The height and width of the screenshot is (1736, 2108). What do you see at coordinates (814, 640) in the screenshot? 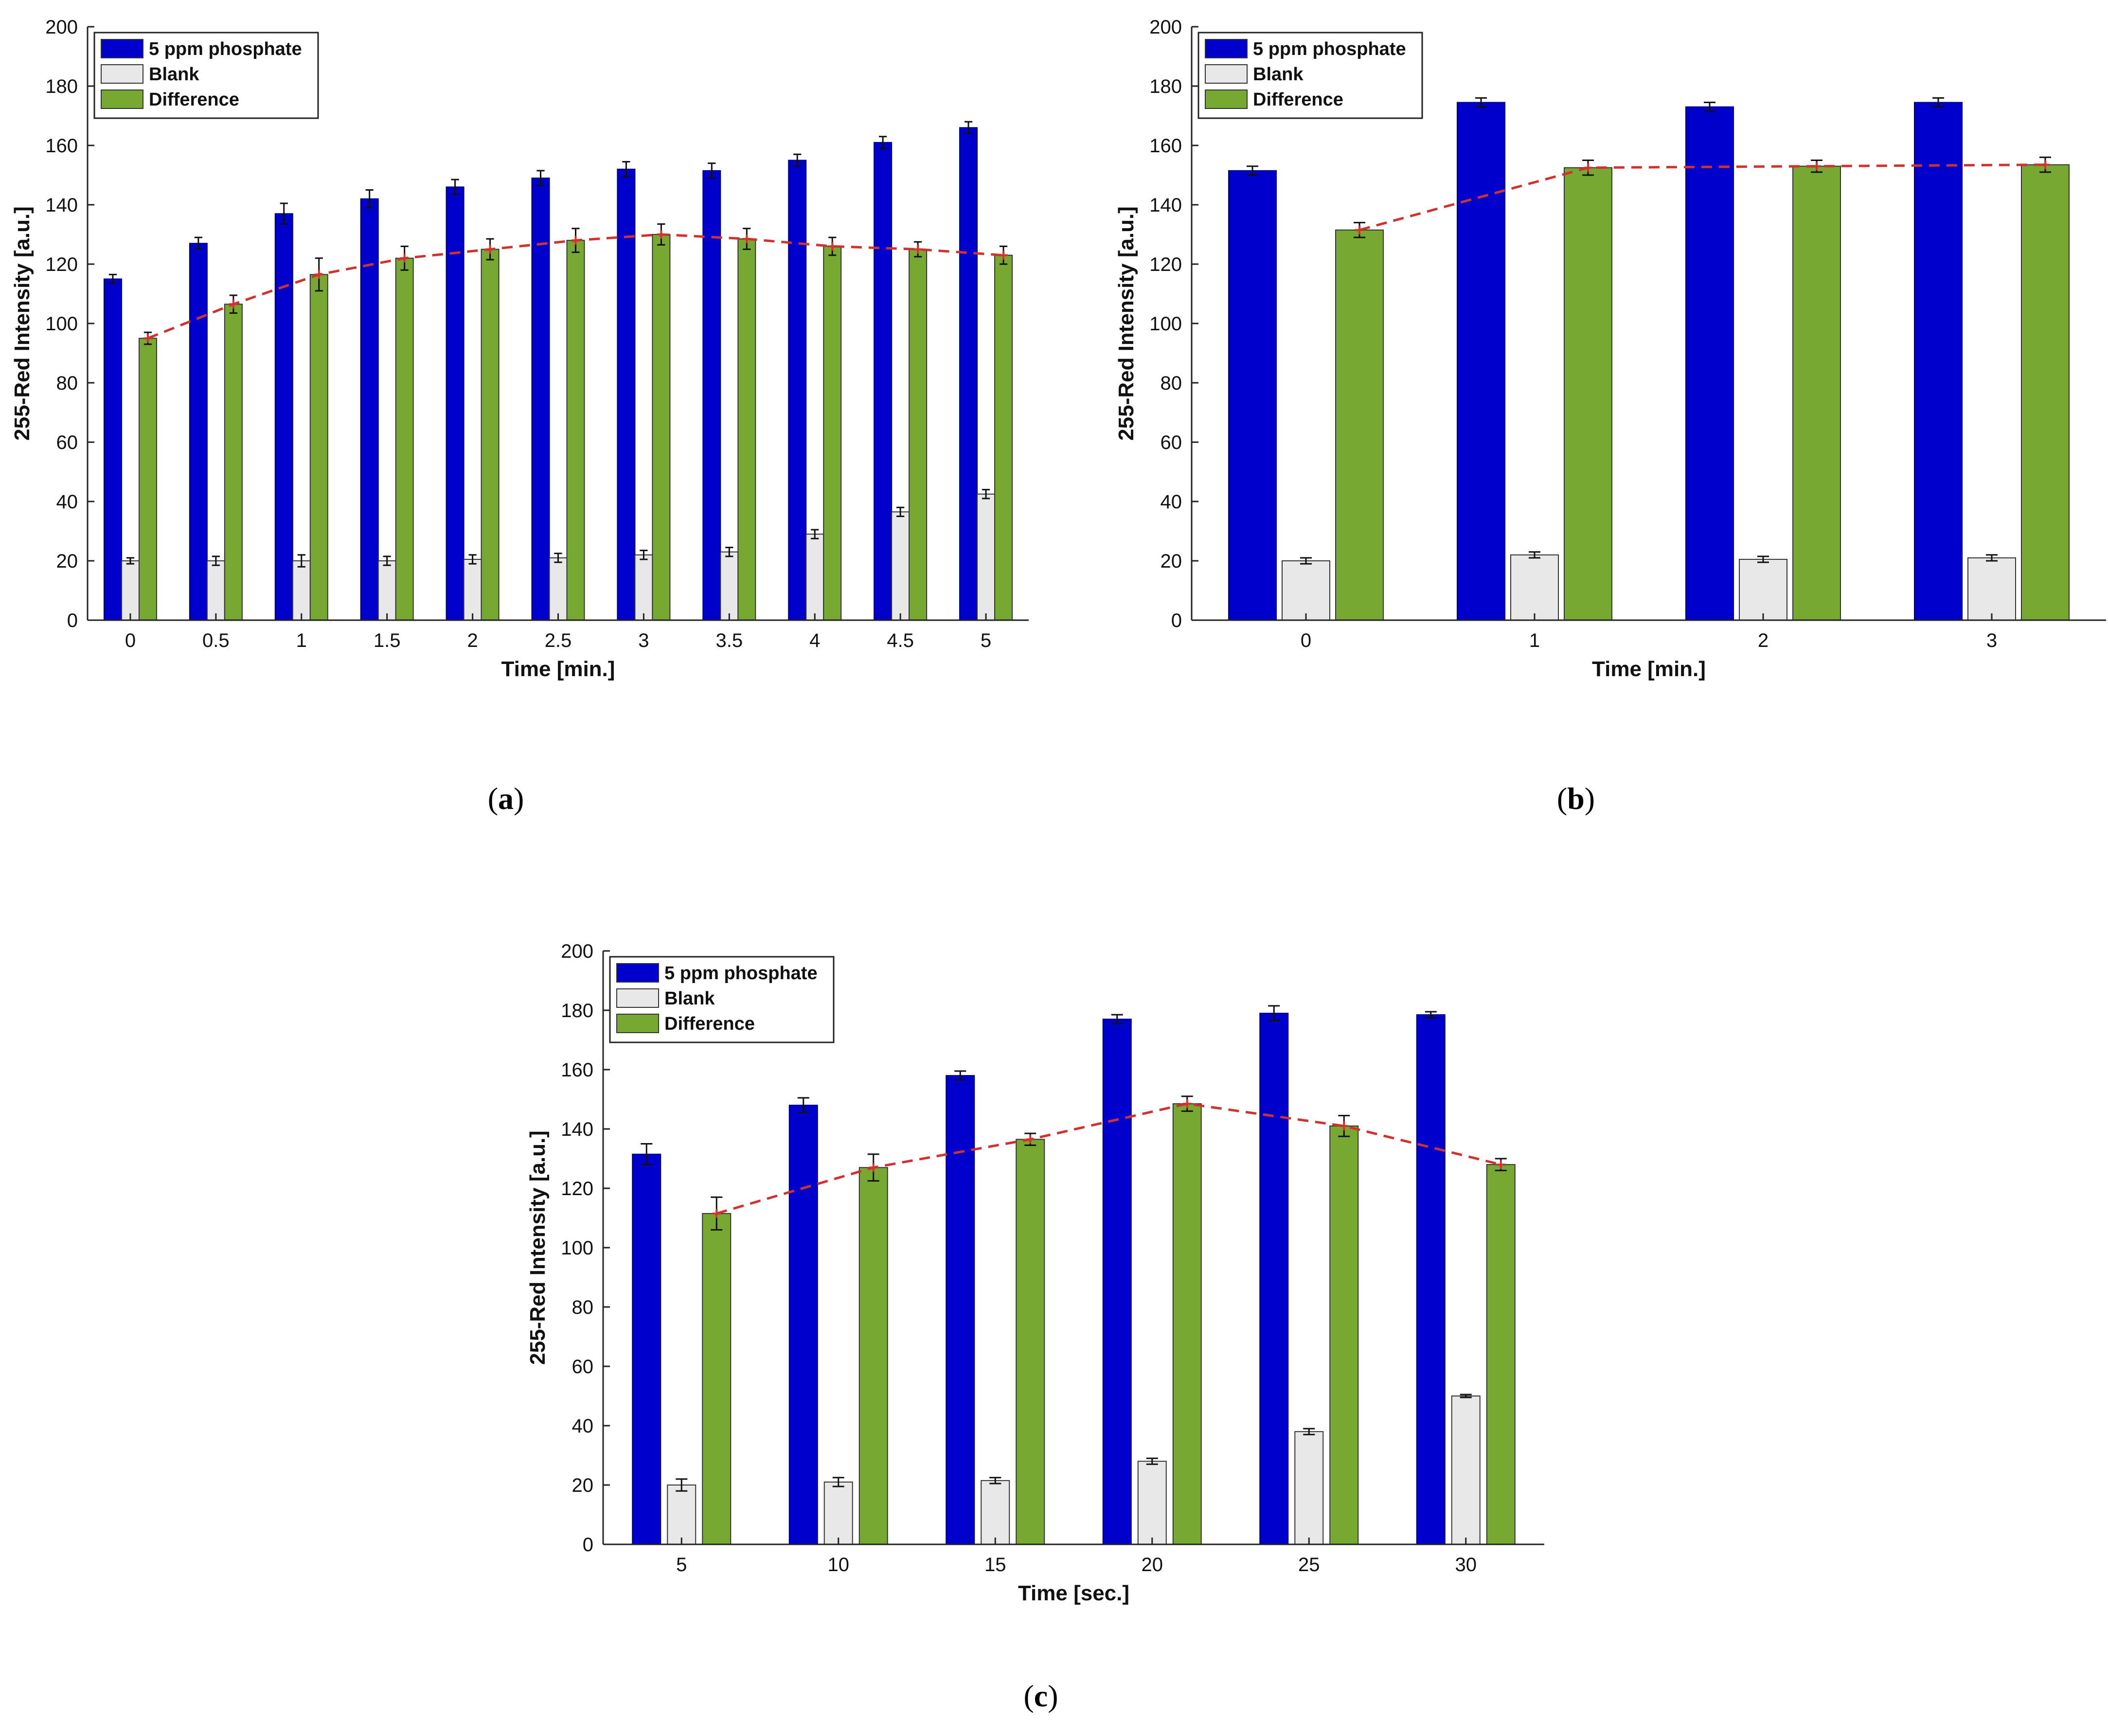
I see `x-tick-label: 4` at bounding box center [814, 640].